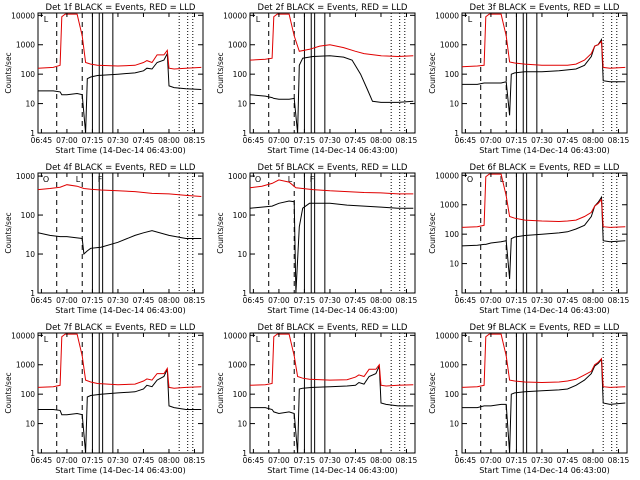 The image size is (640, 480). Describe the element at coordinates (121, 8) in the screenshot. I see `chart-title: Det 1f BLACK = Events, RED = LLD` at that location.